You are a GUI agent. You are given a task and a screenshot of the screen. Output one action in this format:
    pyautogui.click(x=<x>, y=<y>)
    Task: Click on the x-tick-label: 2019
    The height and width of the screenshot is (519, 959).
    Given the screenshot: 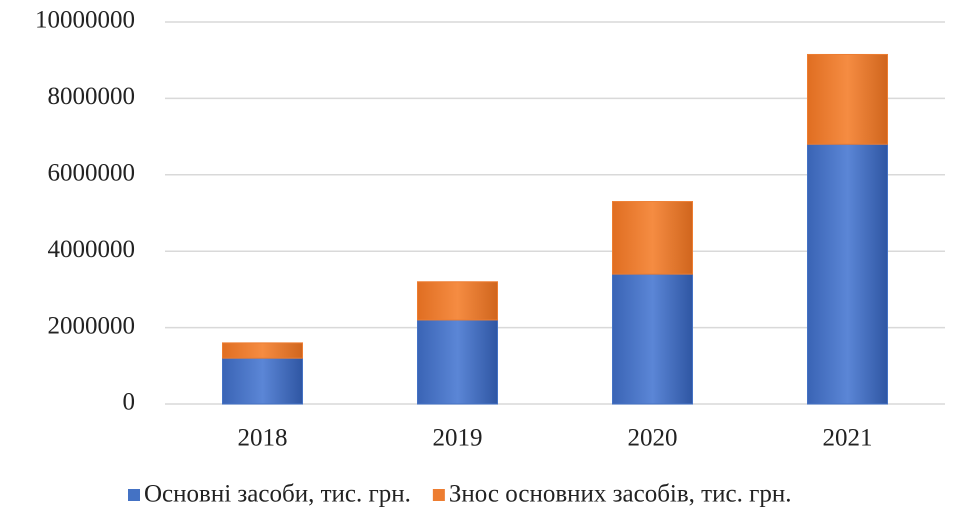 What is the action you would take?
    pyautogui.click(x=458, y=438)
    